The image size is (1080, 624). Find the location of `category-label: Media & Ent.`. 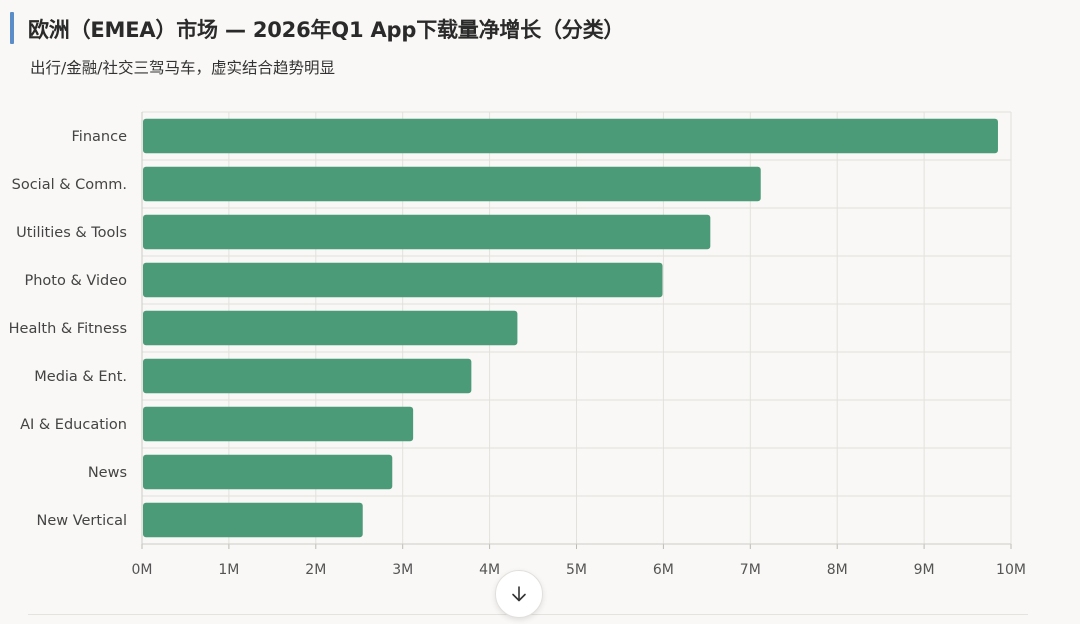

category-label: Media & Ent. is located at coordinates (80, 377).